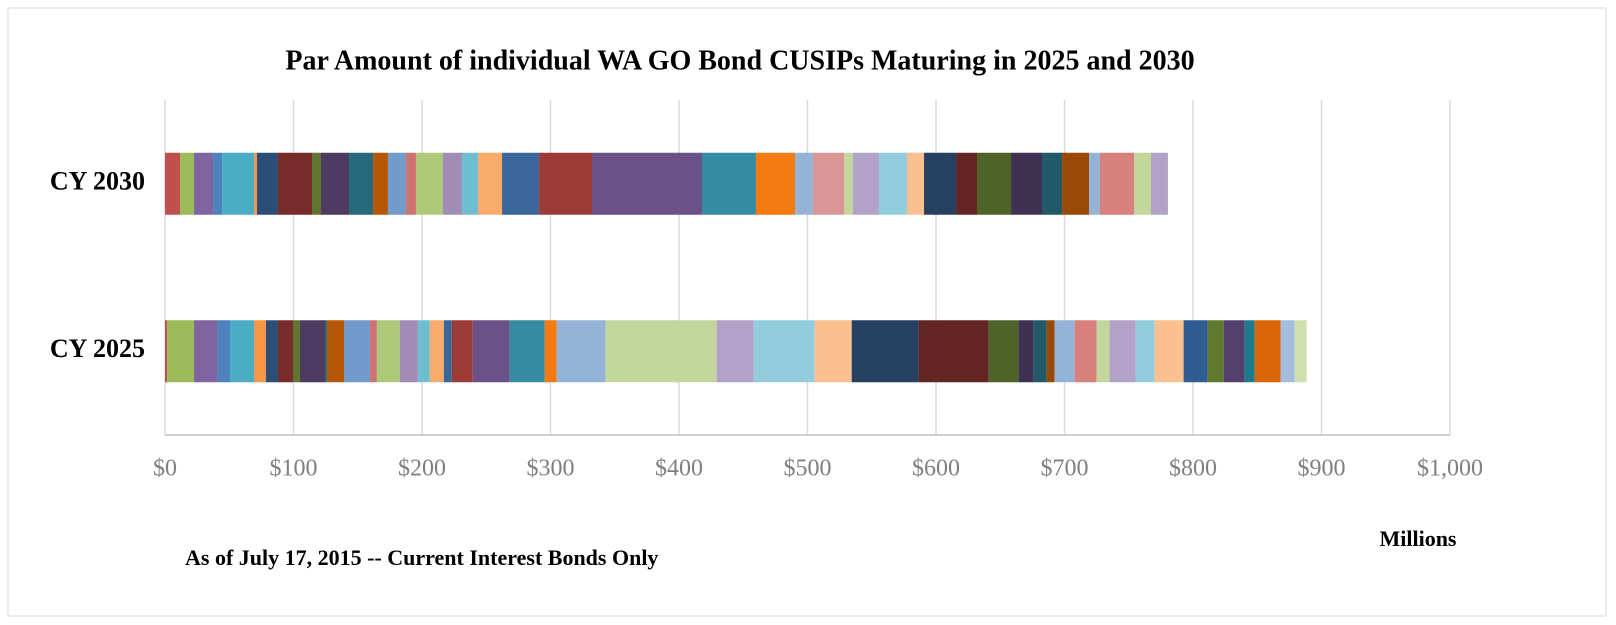  I want to click on x-tick-label: $800, so click(1193, 469).